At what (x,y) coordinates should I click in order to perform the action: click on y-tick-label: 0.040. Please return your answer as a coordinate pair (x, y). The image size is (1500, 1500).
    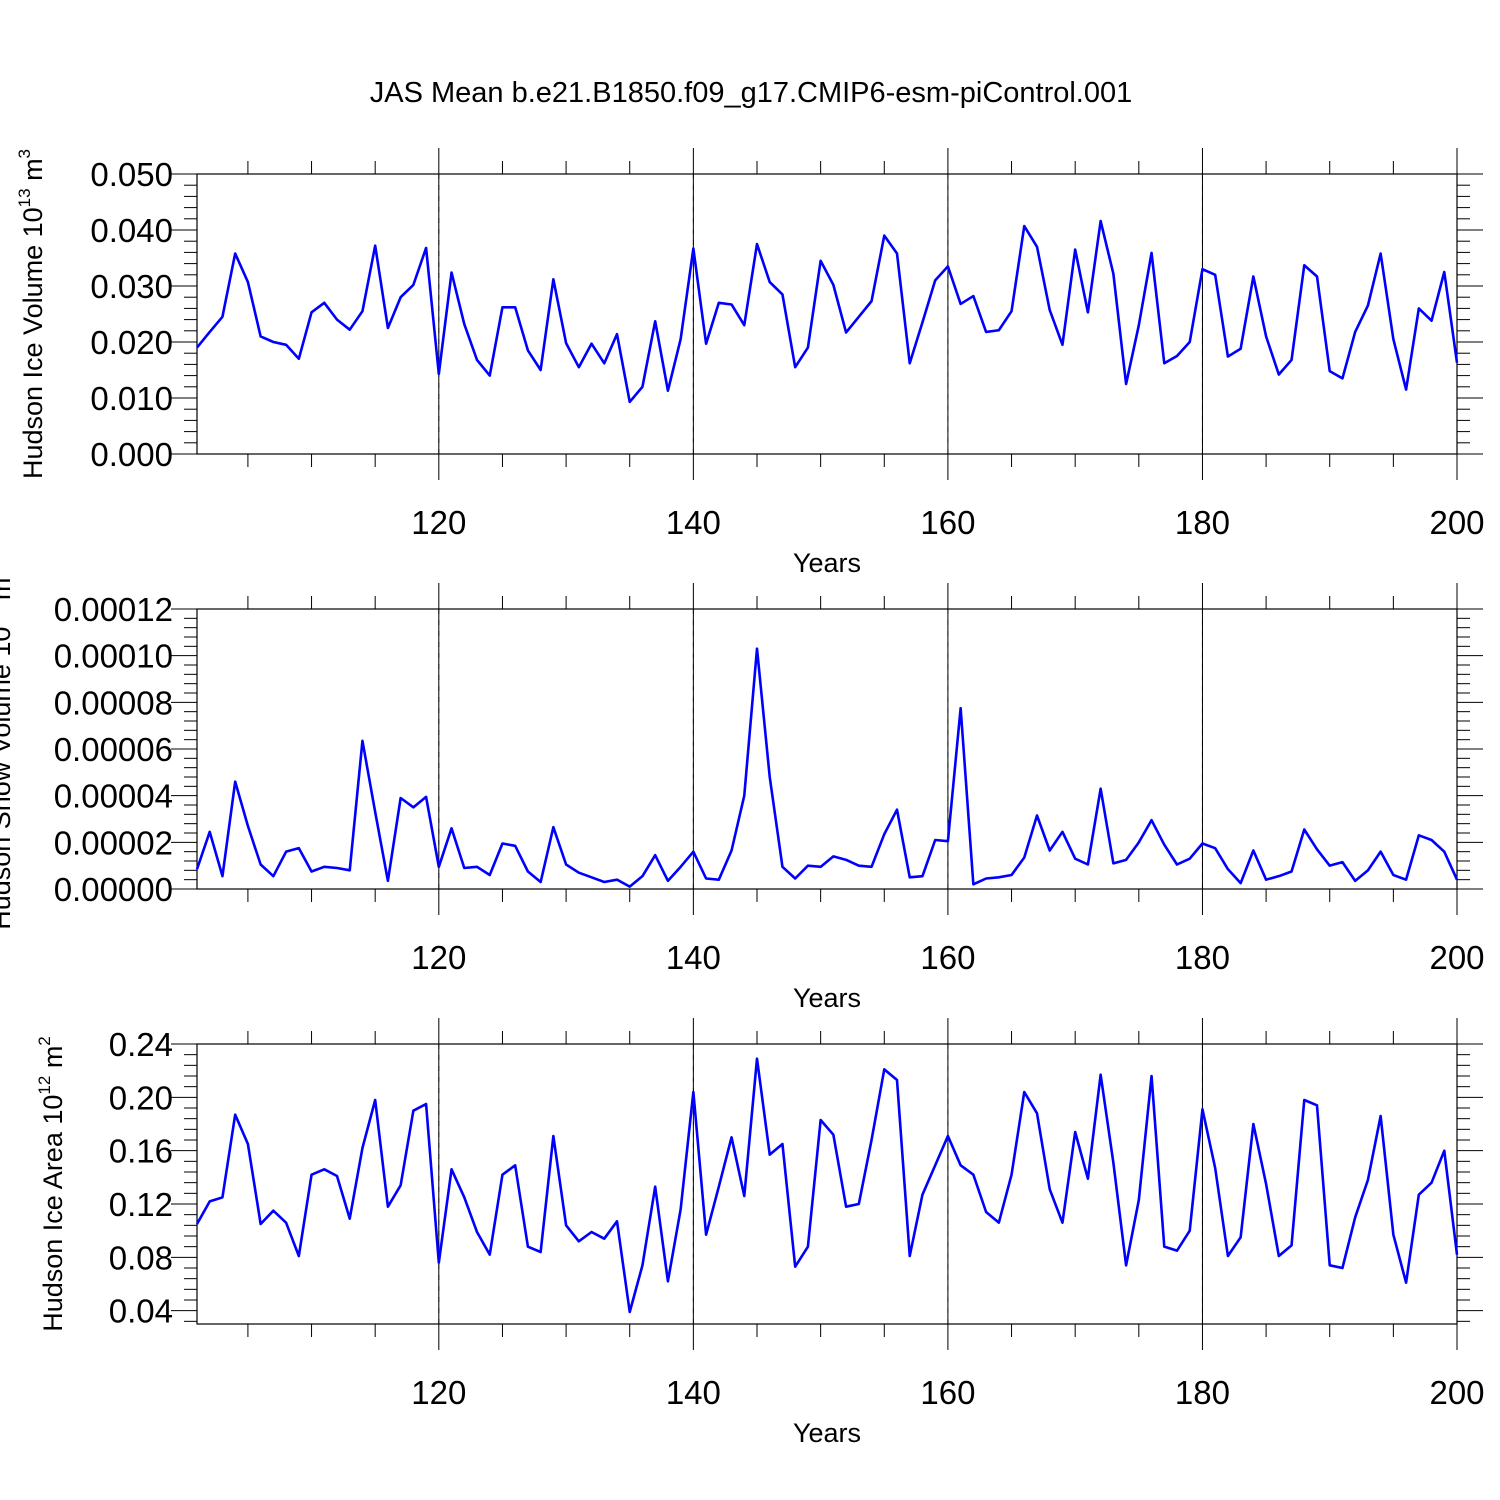
    Looking at the image, I should click on (131, 230).